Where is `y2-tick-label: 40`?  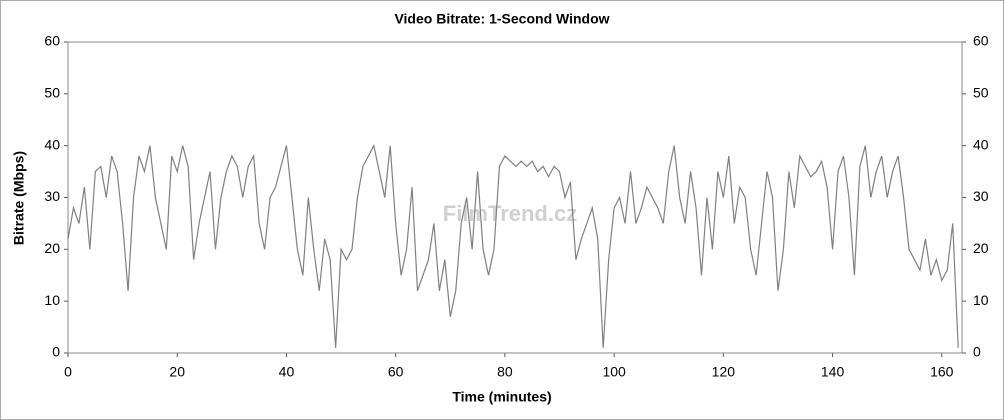 y2-tick-label: 40 is located at coordinates (981, 144).